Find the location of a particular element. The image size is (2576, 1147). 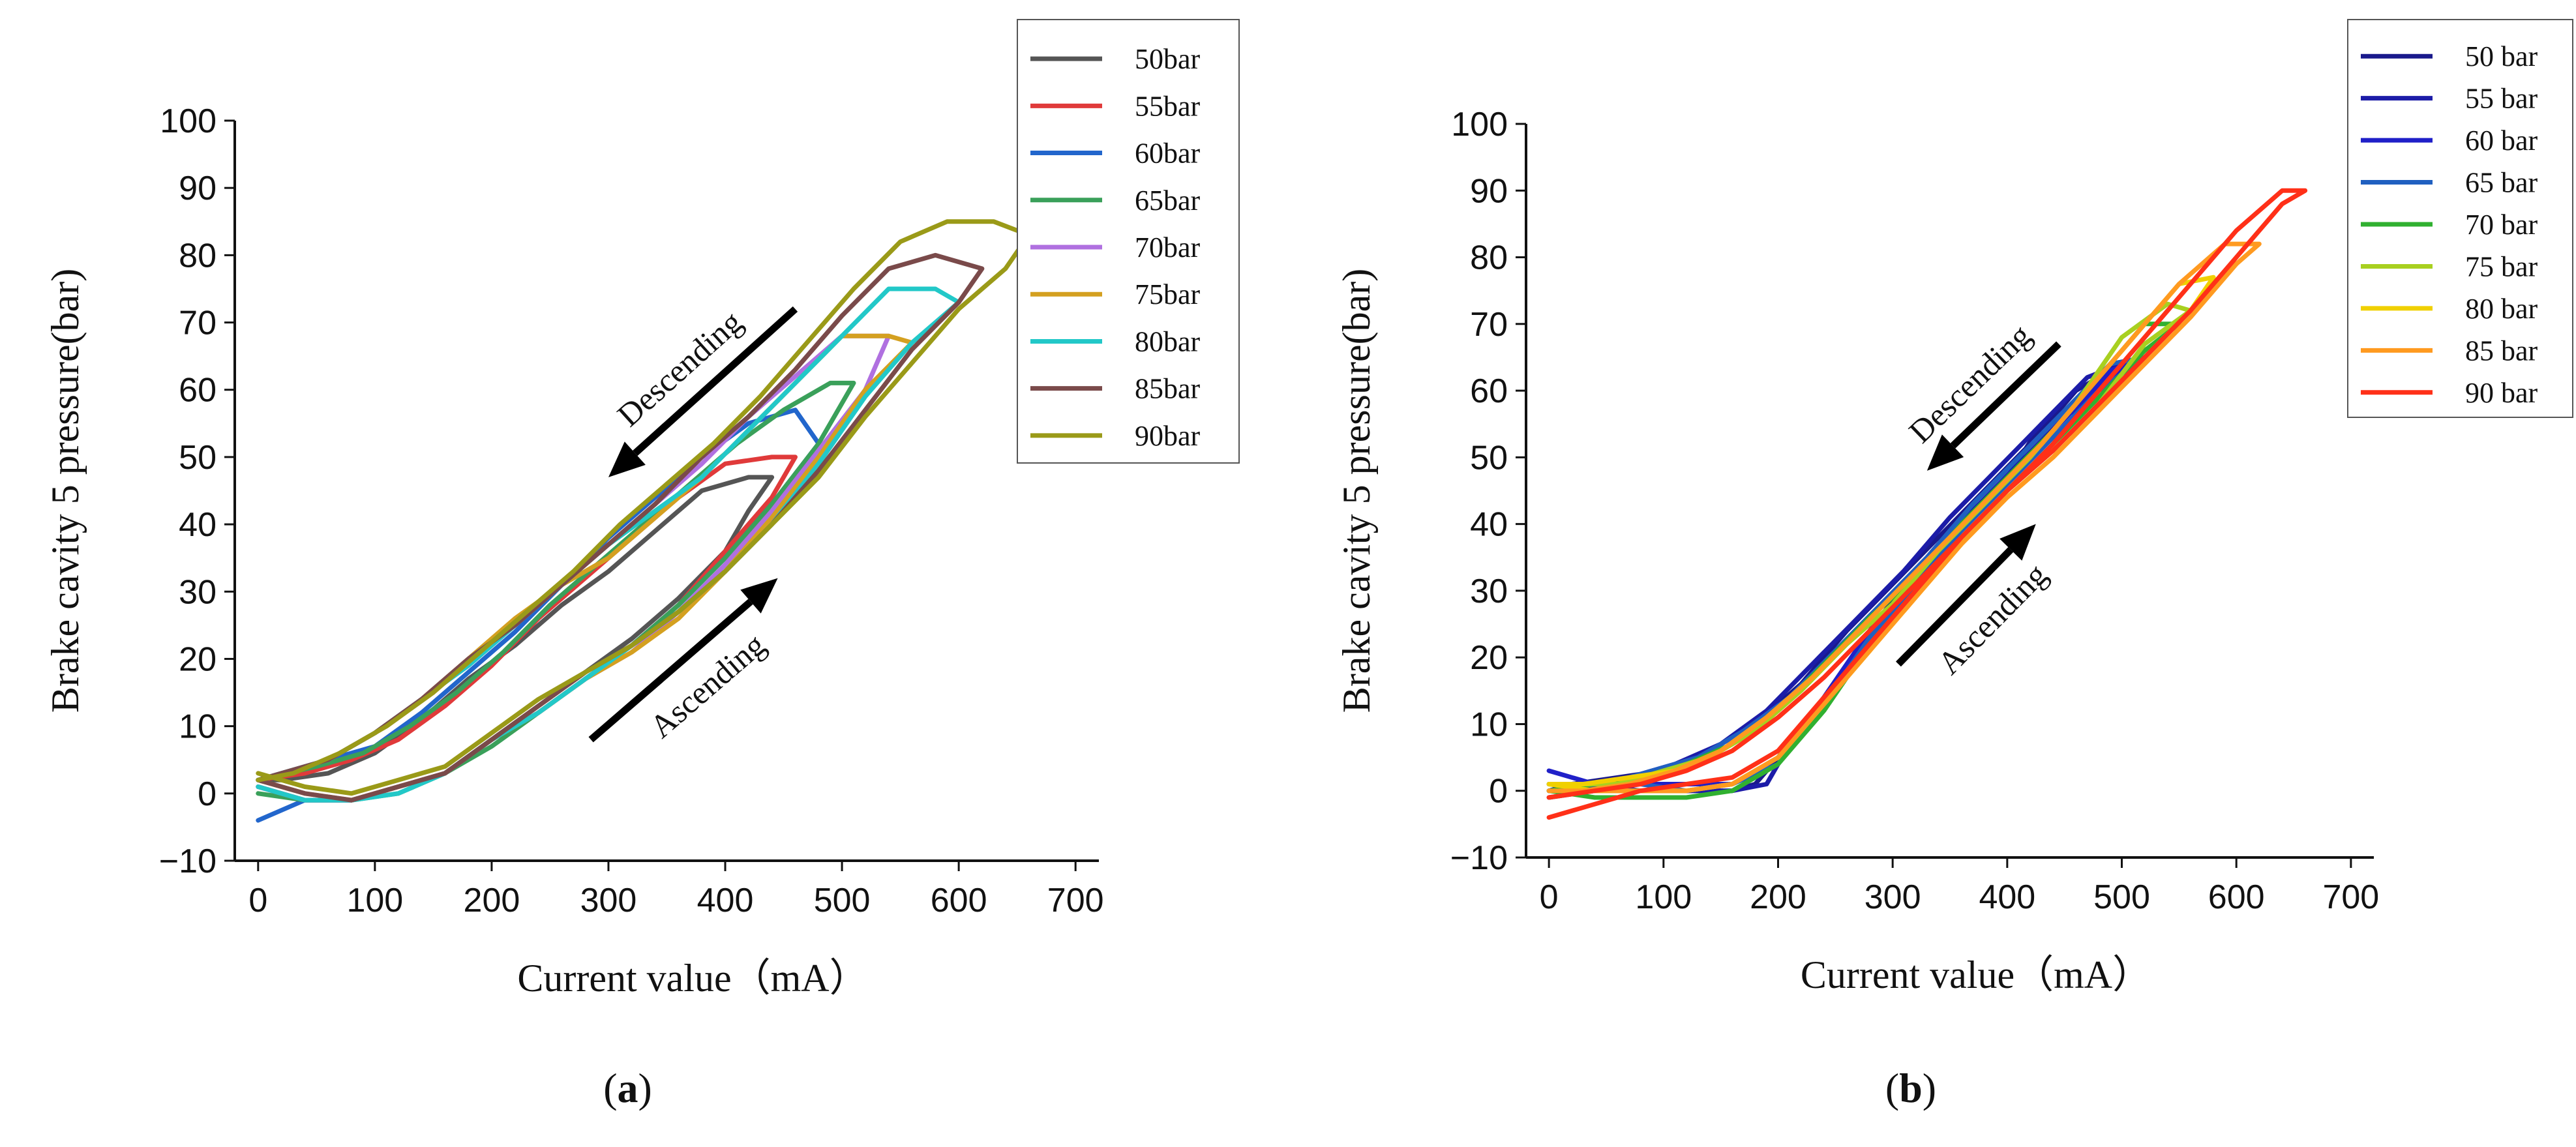

legend-label: 55 bar is located at coordinates (2501, 99).